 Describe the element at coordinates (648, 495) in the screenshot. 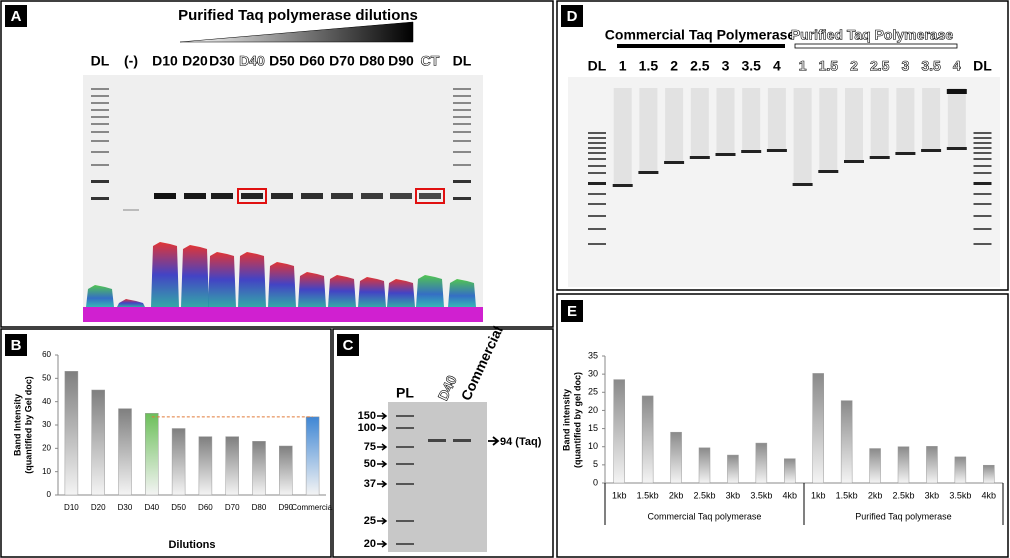

I see `x-tick-label: 1.5kb` at that location.